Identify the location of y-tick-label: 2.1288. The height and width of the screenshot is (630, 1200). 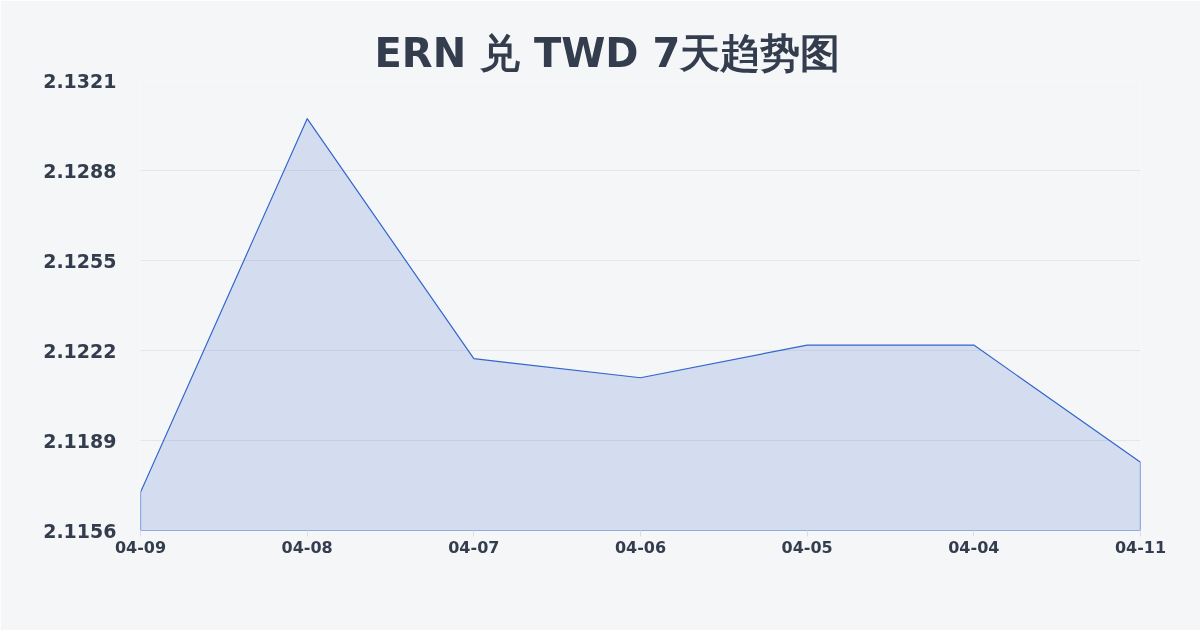
(80, 170).